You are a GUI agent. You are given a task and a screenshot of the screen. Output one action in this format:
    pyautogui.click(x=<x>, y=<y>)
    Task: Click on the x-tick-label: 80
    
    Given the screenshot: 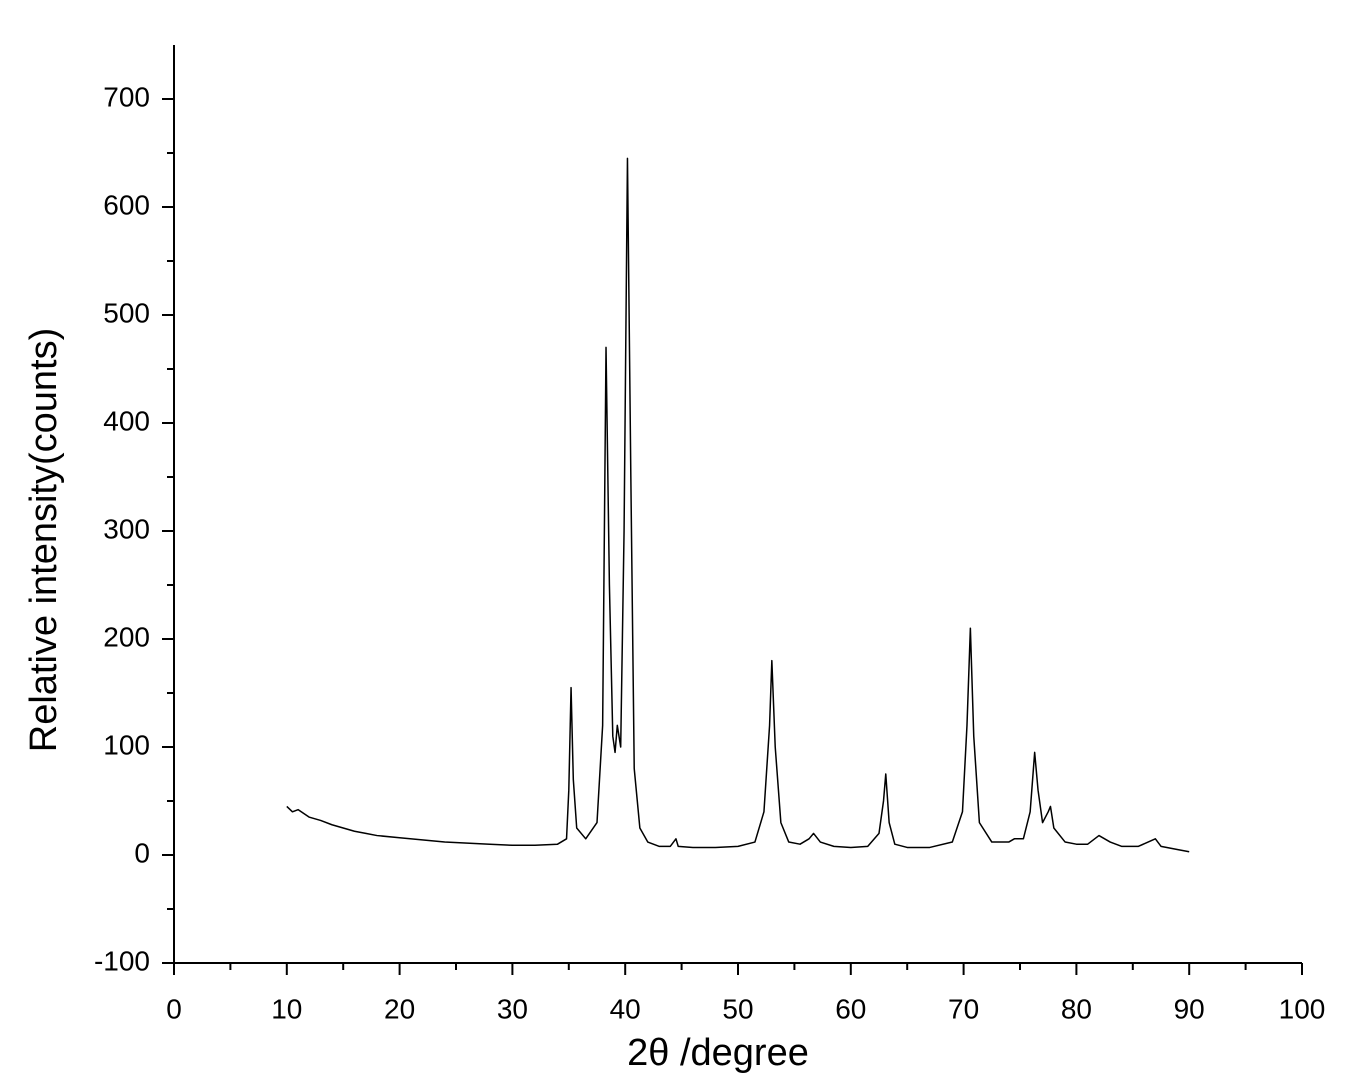 What is the action you would take?
    pyautogui.click(x=1076, y=1008)
    